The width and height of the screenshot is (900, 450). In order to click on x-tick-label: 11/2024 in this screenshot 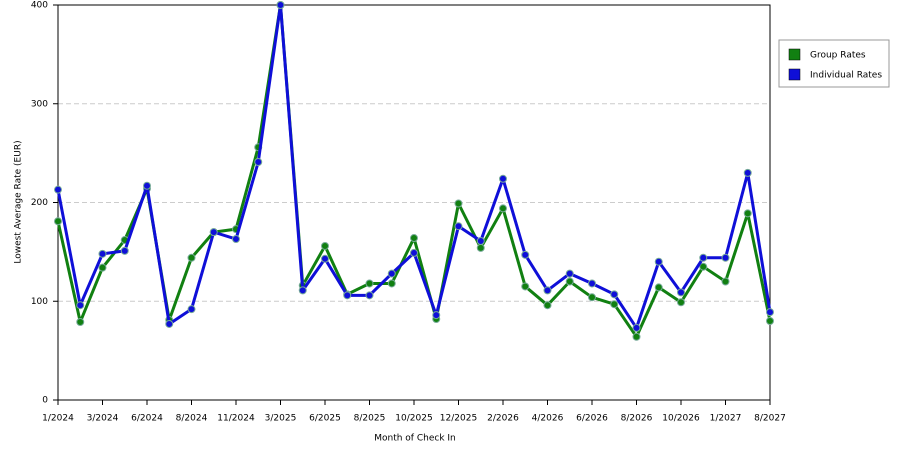, I will do `click(236, 419)`.